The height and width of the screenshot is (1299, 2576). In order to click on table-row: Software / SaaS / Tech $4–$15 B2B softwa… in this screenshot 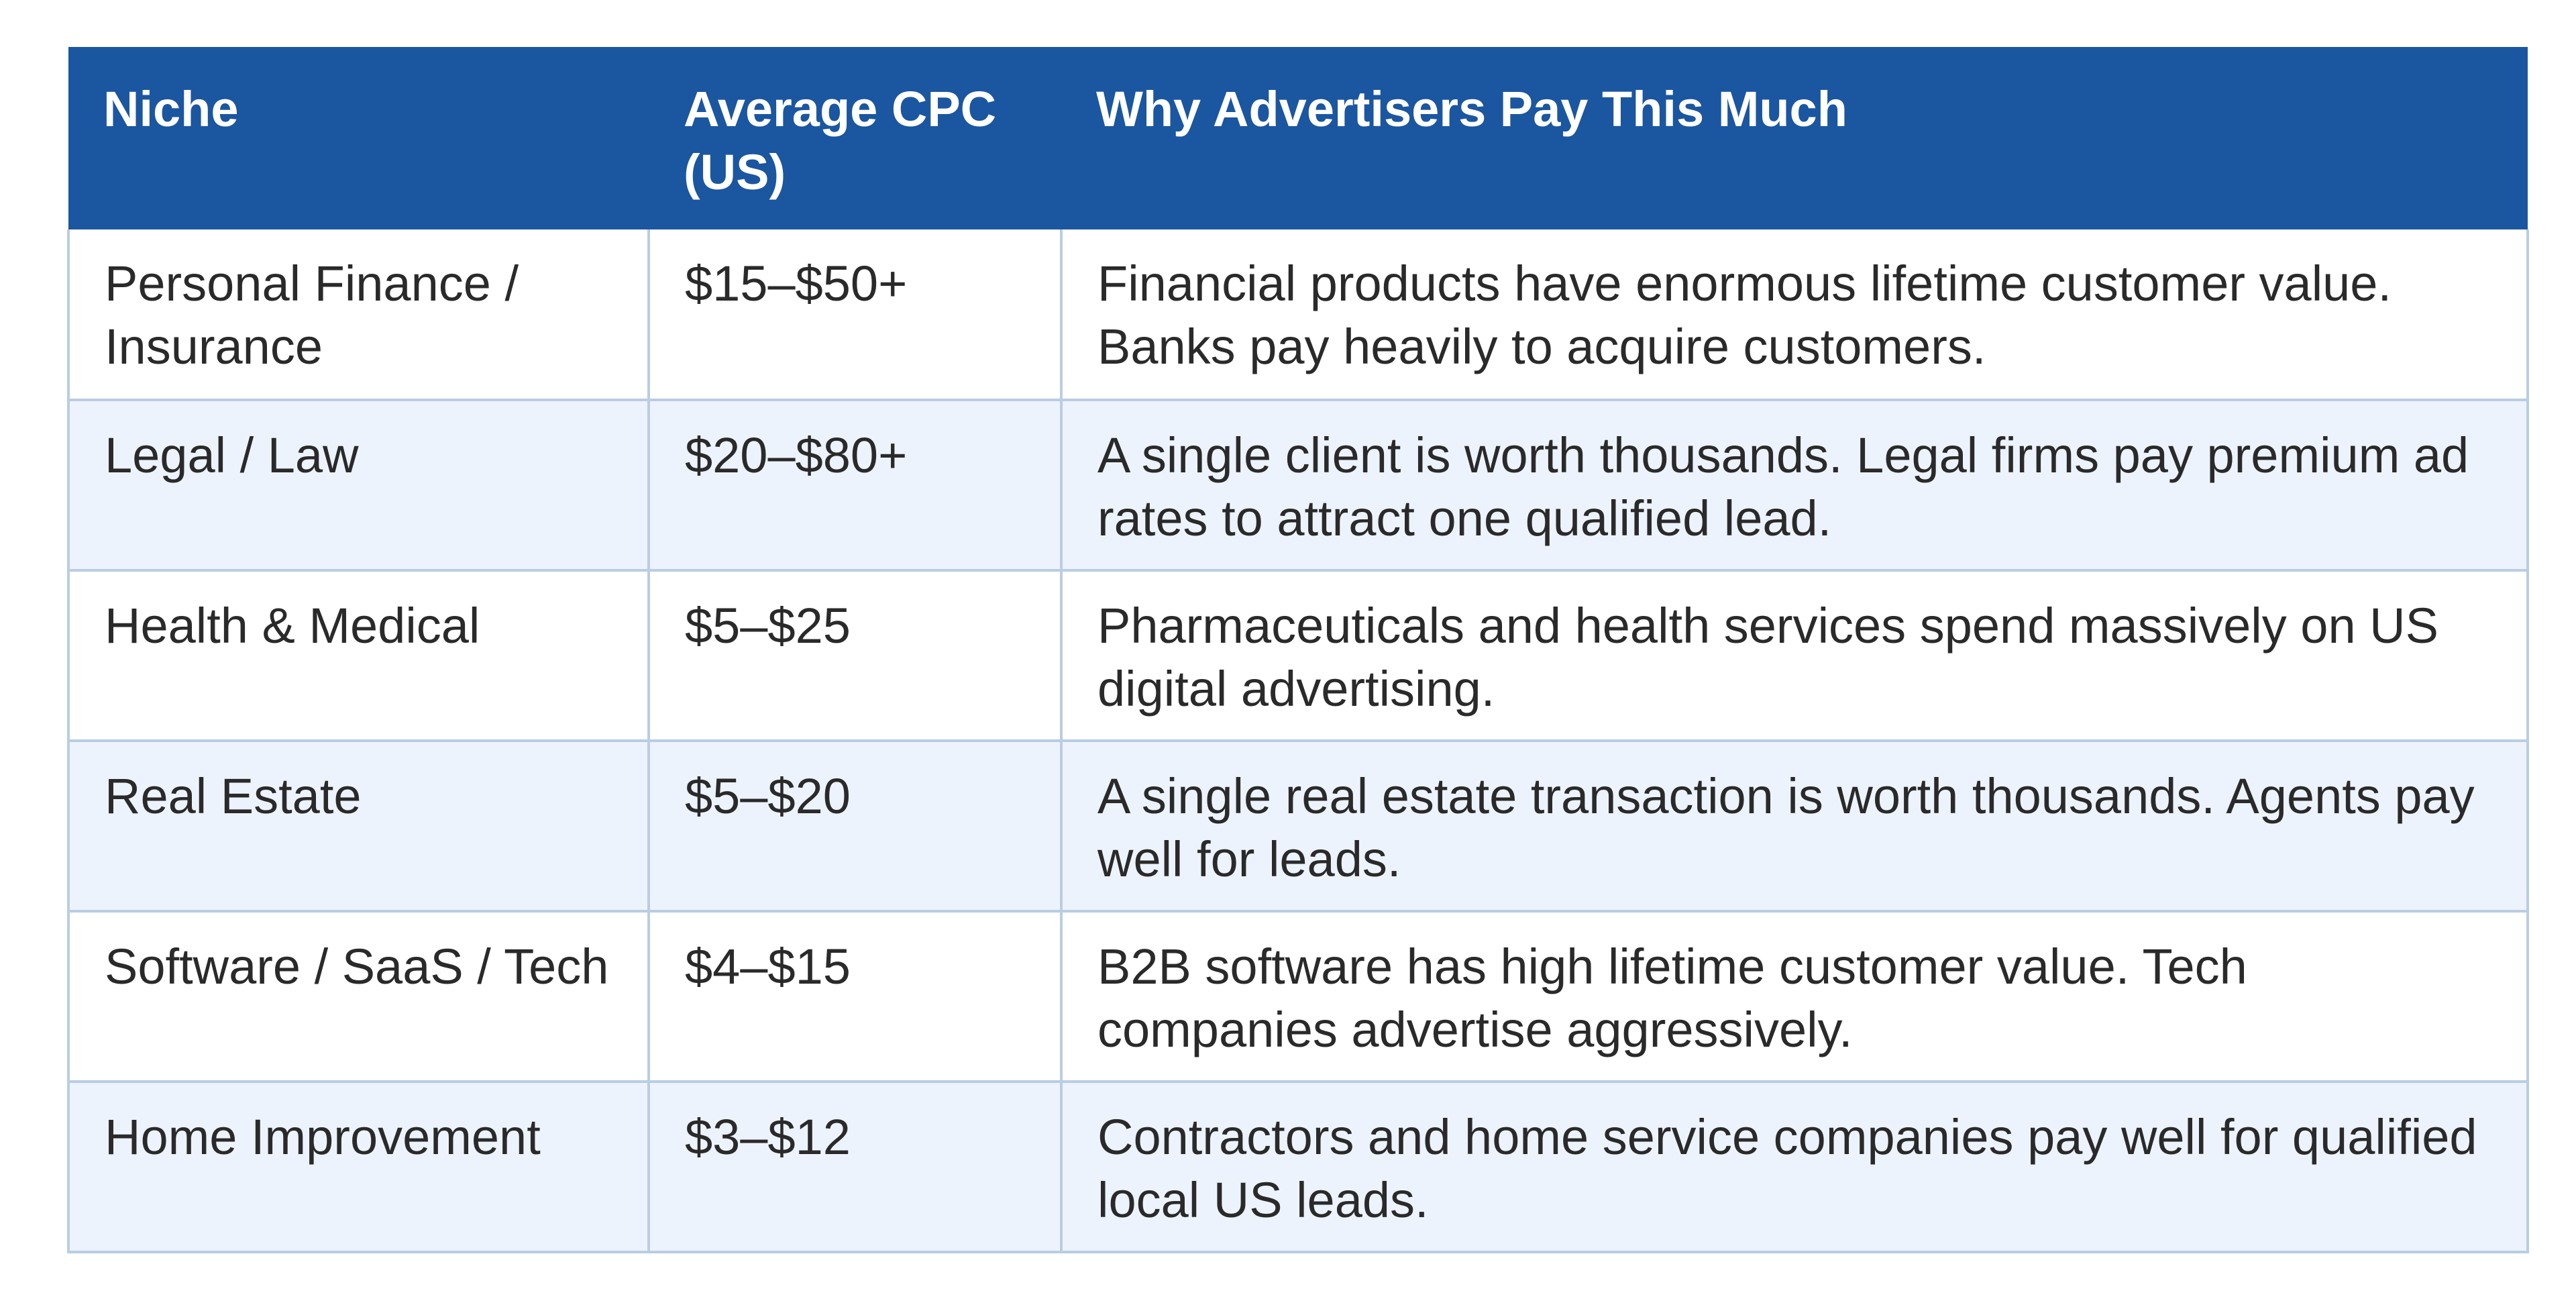, I will do `click(1298, 997)`.